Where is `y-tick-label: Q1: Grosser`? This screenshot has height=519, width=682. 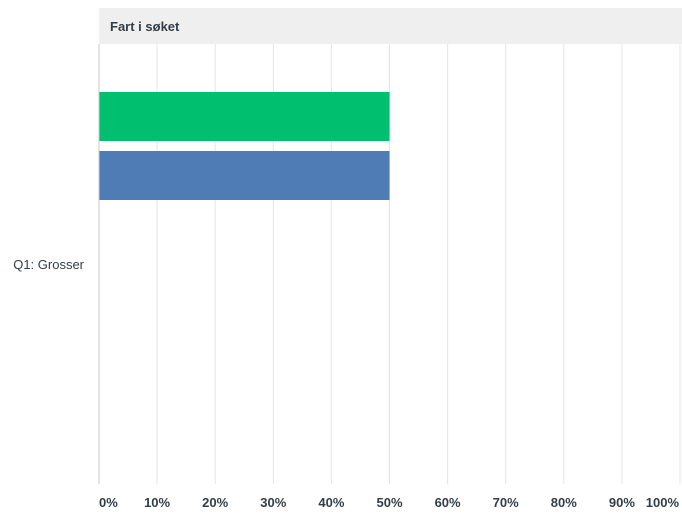
y-tick-label: Q1: Grosser is located at coordinates (48, 264).